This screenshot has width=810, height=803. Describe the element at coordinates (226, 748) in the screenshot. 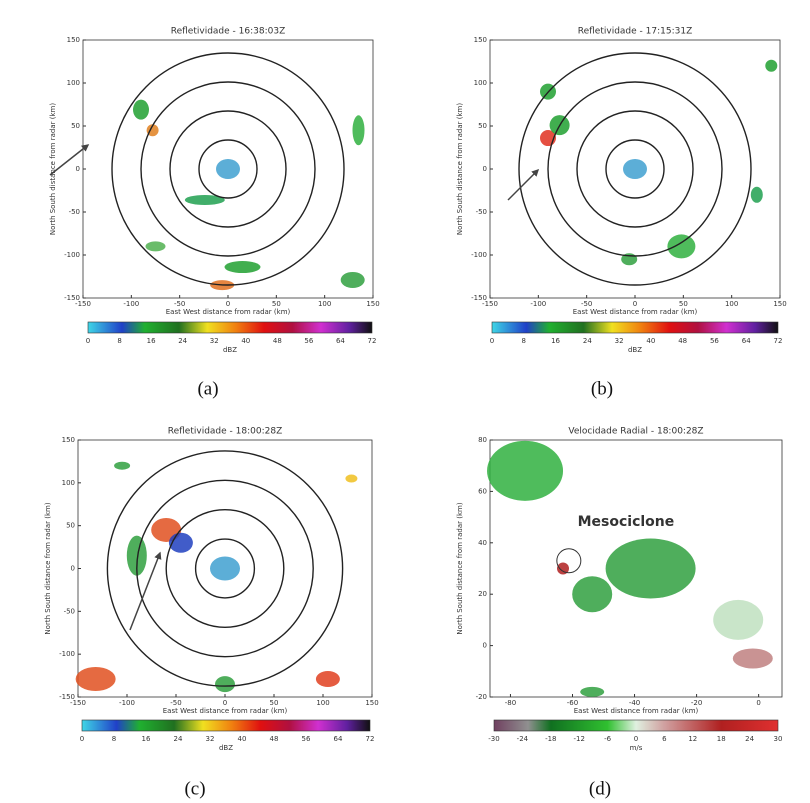

I see `colorbar-unit: dBZ` at that location.